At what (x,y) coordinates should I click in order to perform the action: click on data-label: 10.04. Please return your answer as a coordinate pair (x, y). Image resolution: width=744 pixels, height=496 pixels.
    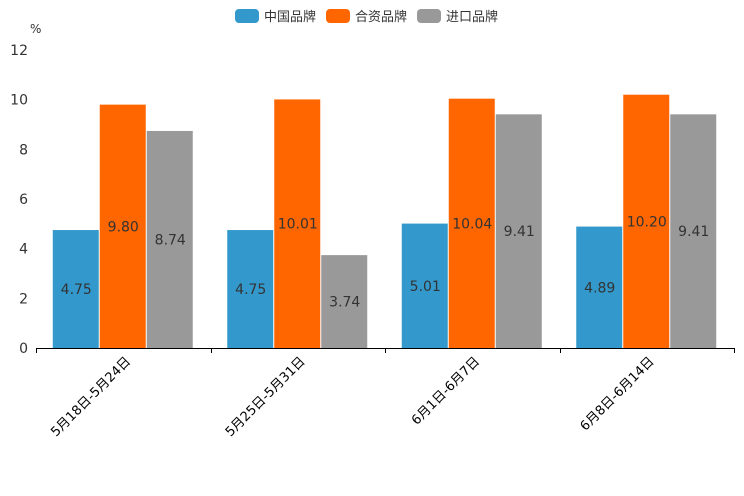
    Looking at the image, I should click on (472, 224).